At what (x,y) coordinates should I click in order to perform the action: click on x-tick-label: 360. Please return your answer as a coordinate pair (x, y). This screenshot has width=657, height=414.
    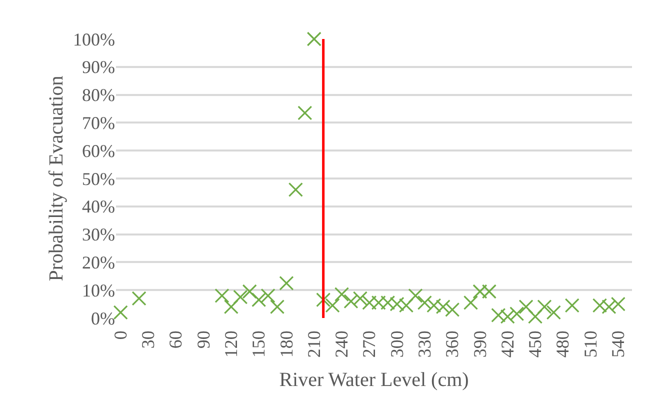
    Looking at the image, I should click on (452, 344).